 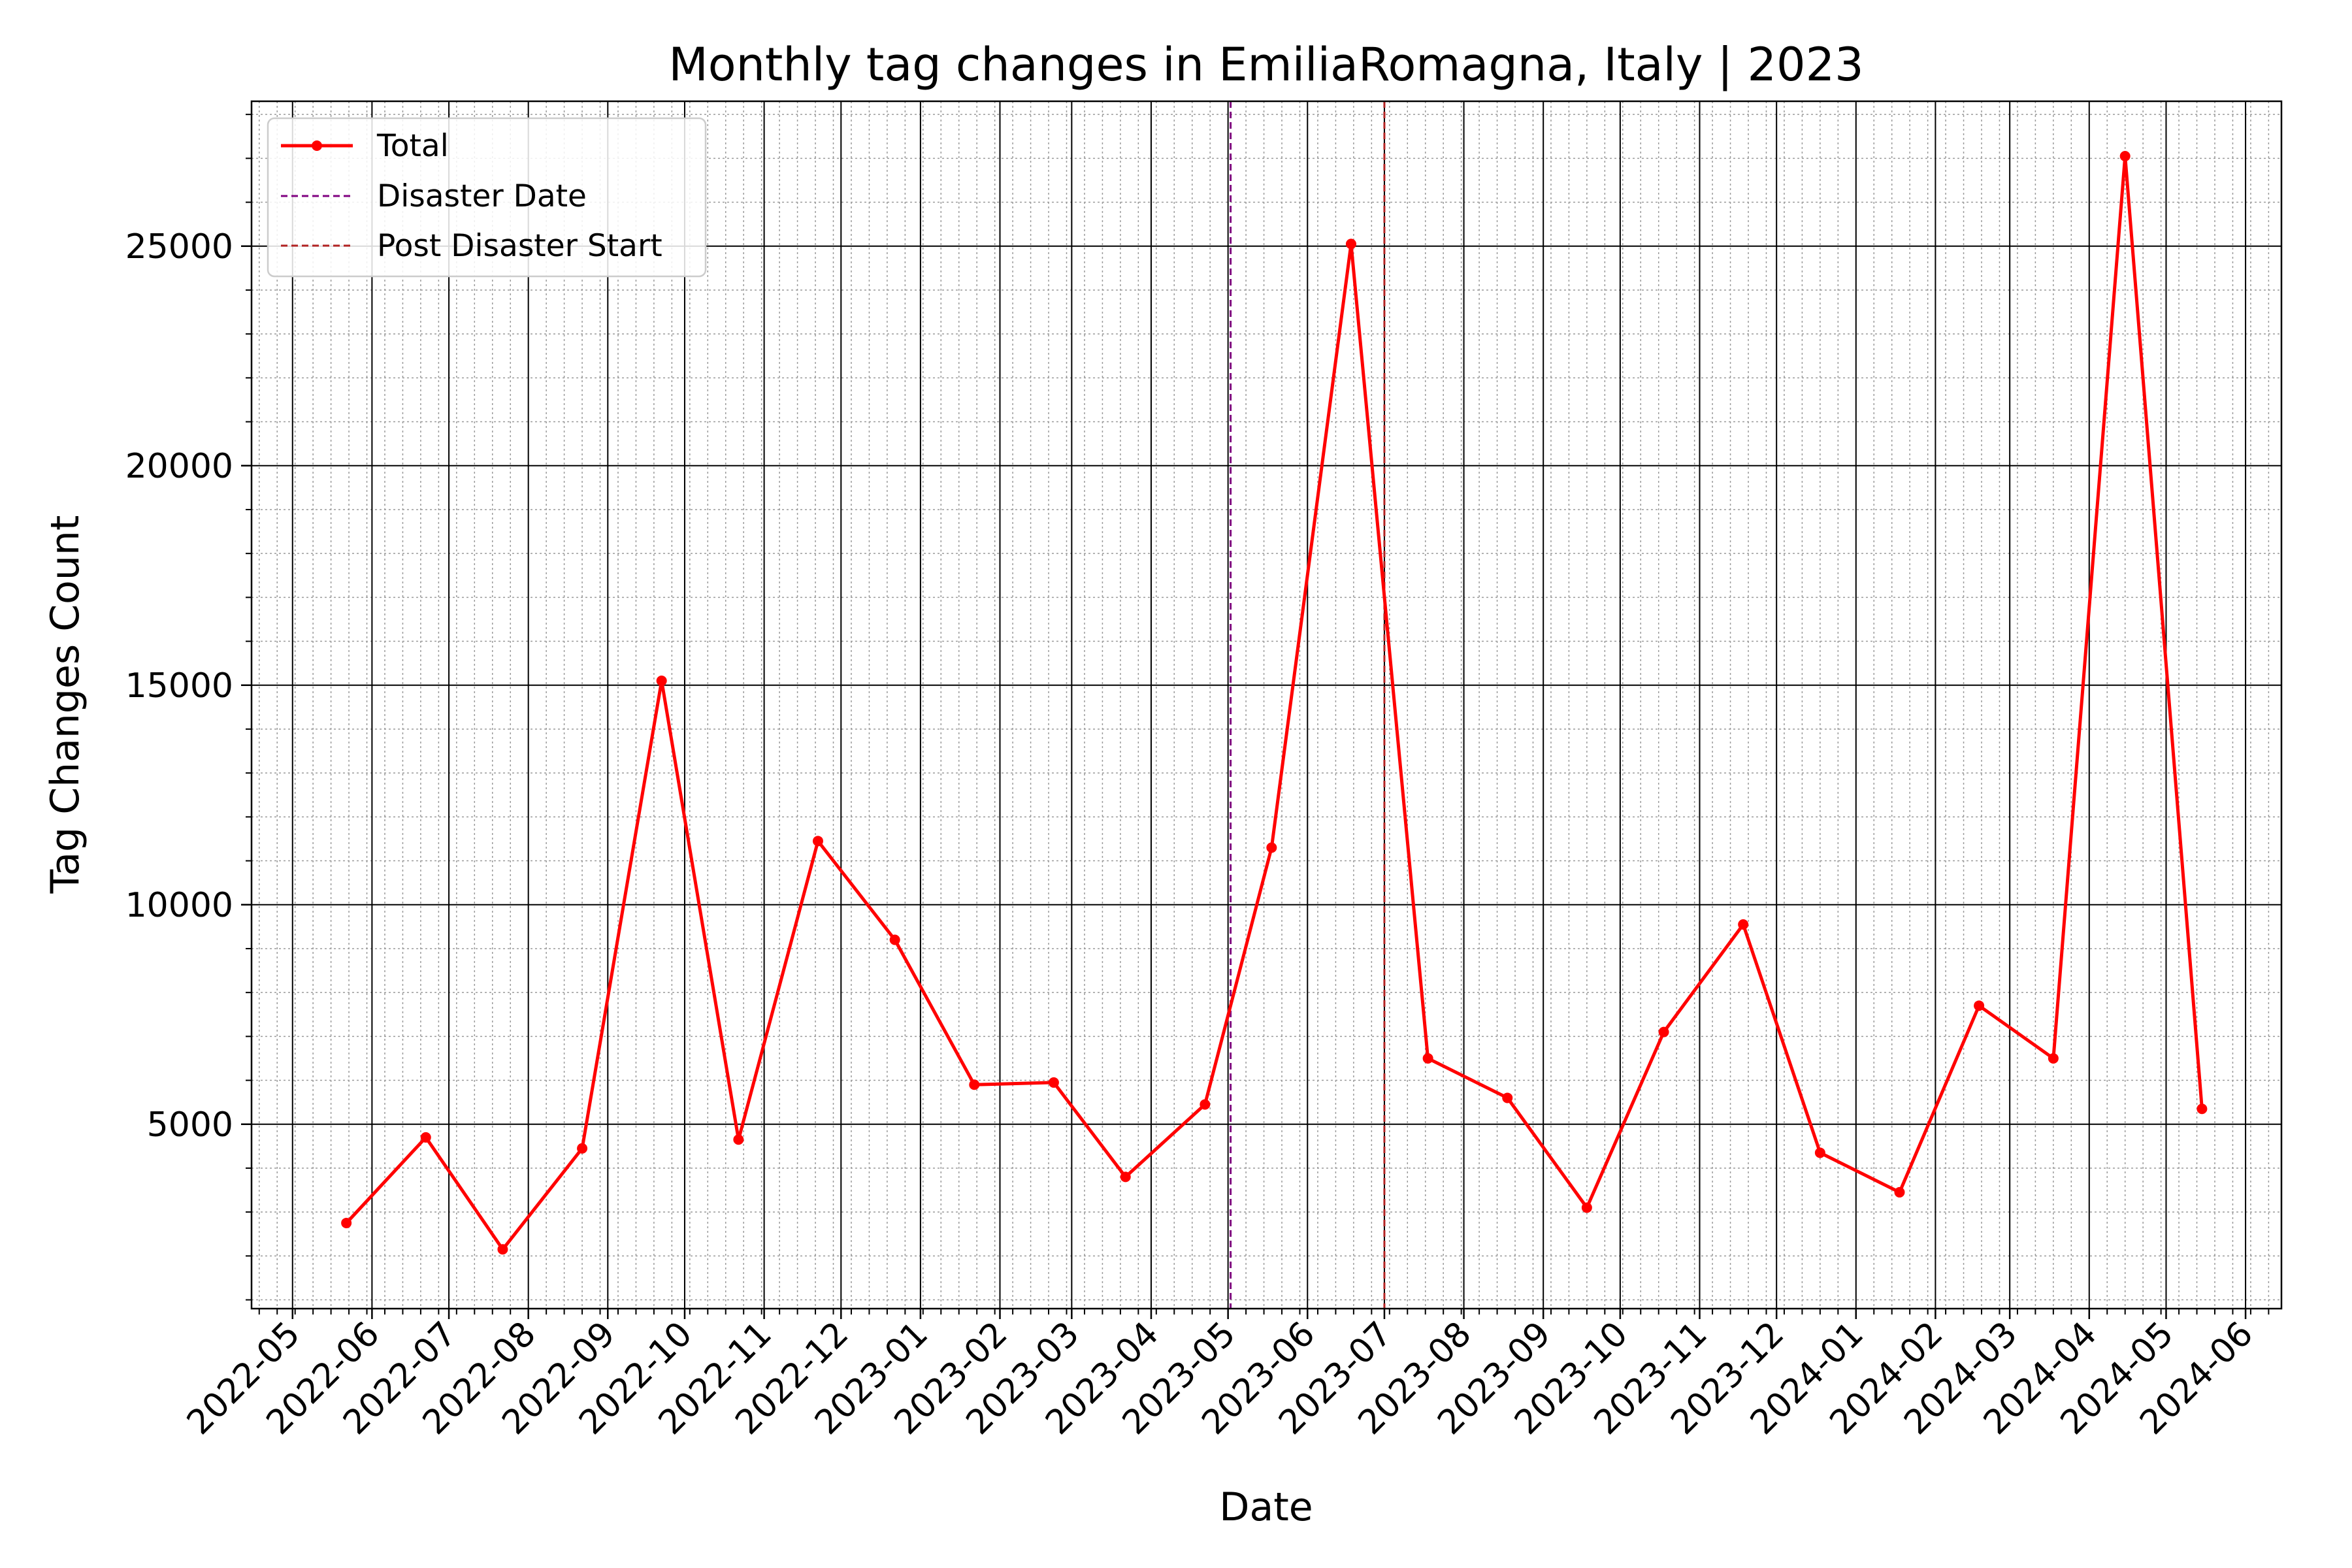 What do you see at coordinates (1308, 705) in the screenshot?
I see `reference-lines` at bounding box center [1308, 705].